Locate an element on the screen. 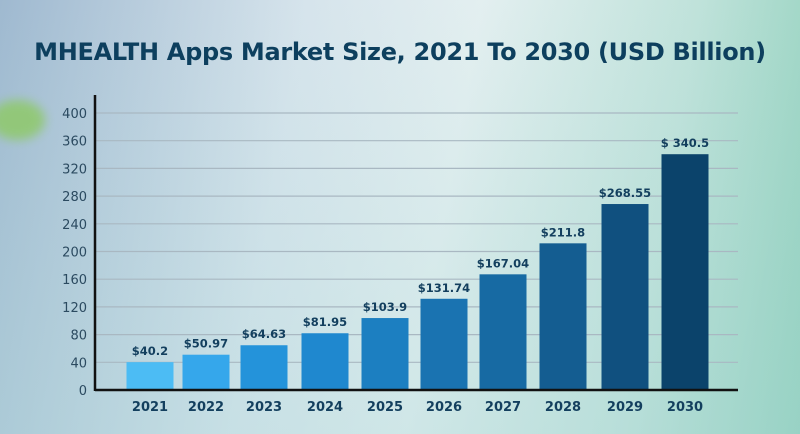 The height and width of the screenshot is (434, 800). bar-2027 is located at coordinates (503, 332).